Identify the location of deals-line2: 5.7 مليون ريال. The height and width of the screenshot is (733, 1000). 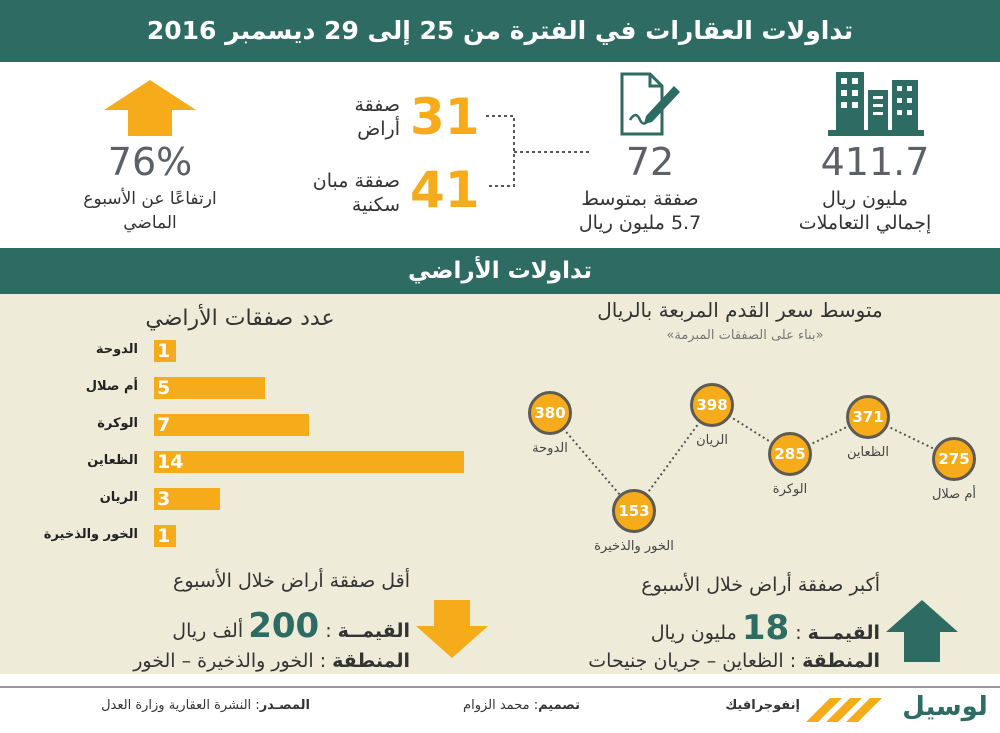
(640, 223).